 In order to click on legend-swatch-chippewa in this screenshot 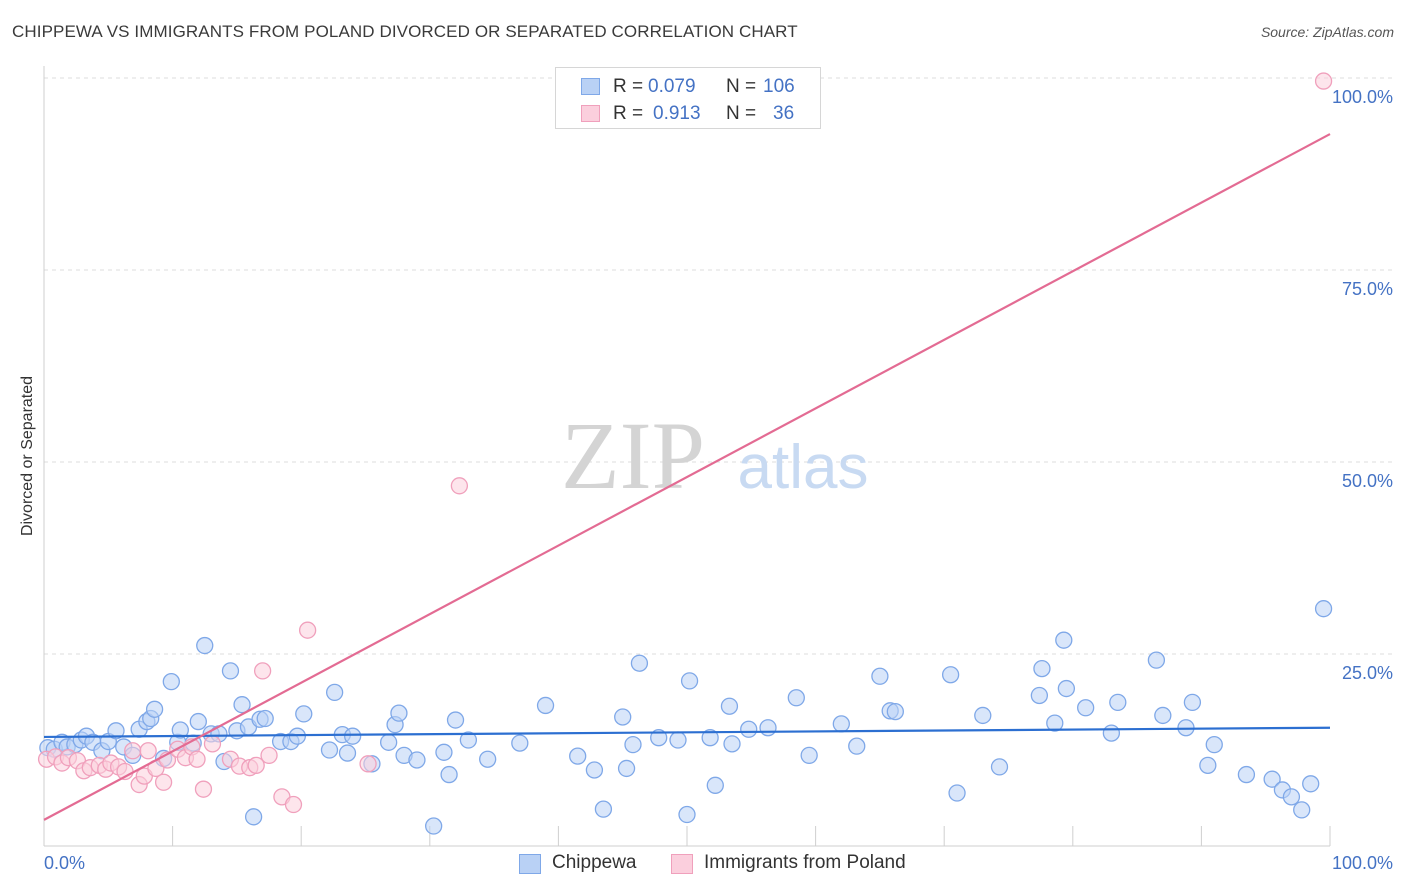, I will do `click(530, 864)`.